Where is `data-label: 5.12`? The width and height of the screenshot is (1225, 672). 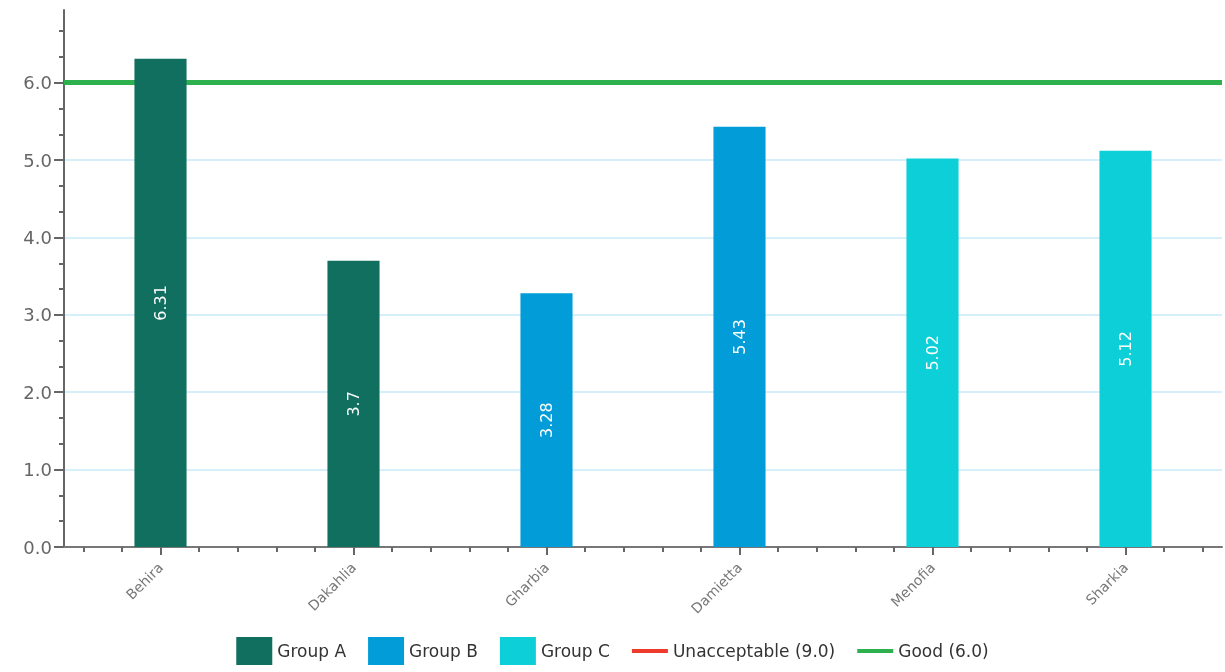
data-label: 5.12 is located at coordinates (1125, 349).